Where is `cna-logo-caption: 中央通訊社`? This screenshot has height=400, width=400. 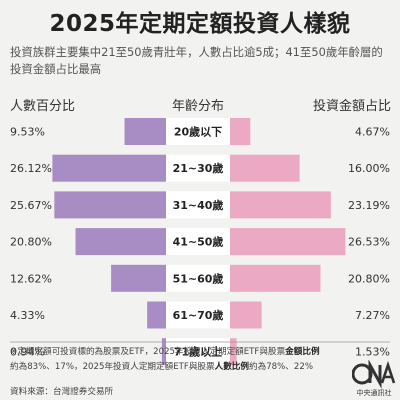 cna-logo-caption: 中央通訊社 is located at coordinates (374, 392).